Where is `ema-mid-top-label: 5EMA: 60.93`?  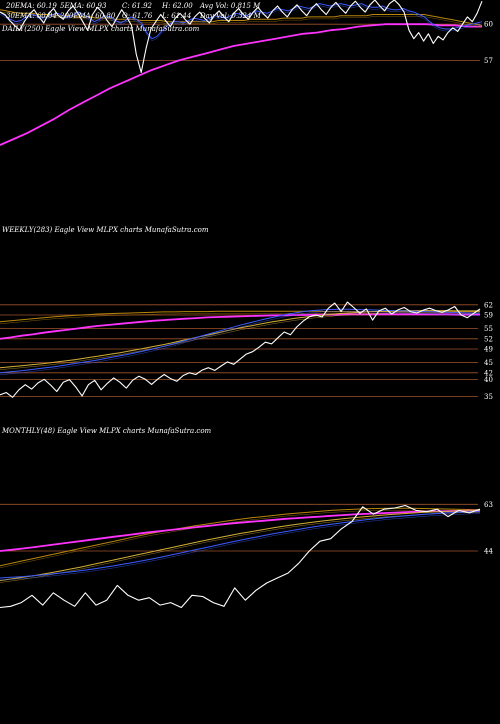 ema-mid-top-label: 5EMA: 60.93 is located at coordinates (83, 6).